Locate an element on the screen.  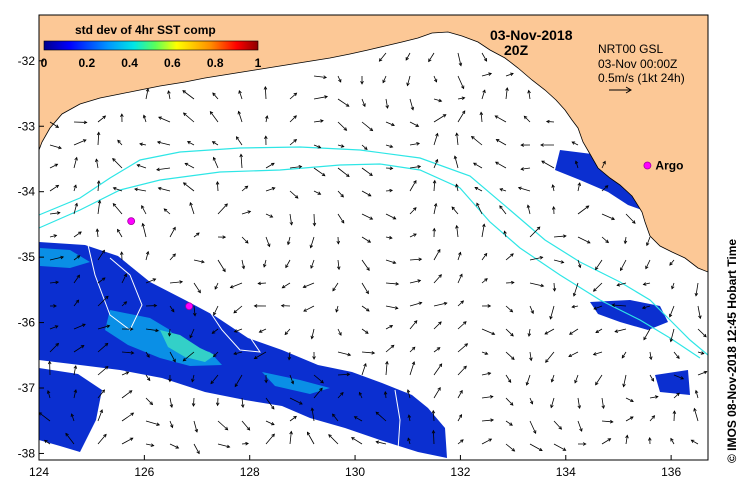
colorbar-tick-label: 1 is located at coordinates (258, 63).